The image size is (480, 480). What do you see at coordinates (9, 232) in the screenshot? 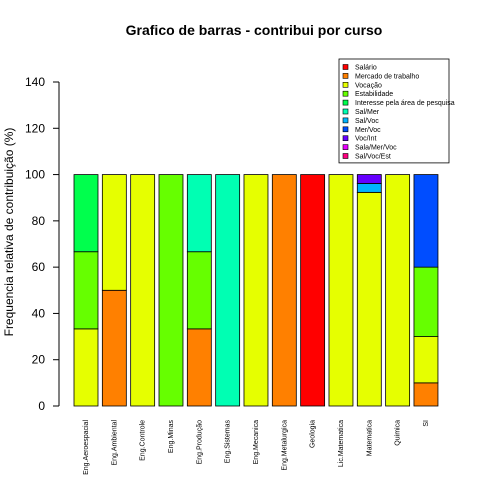
I see `y-axis-label: Frequencia relativa de contribuição (%)` at bounding box center [9, 232].